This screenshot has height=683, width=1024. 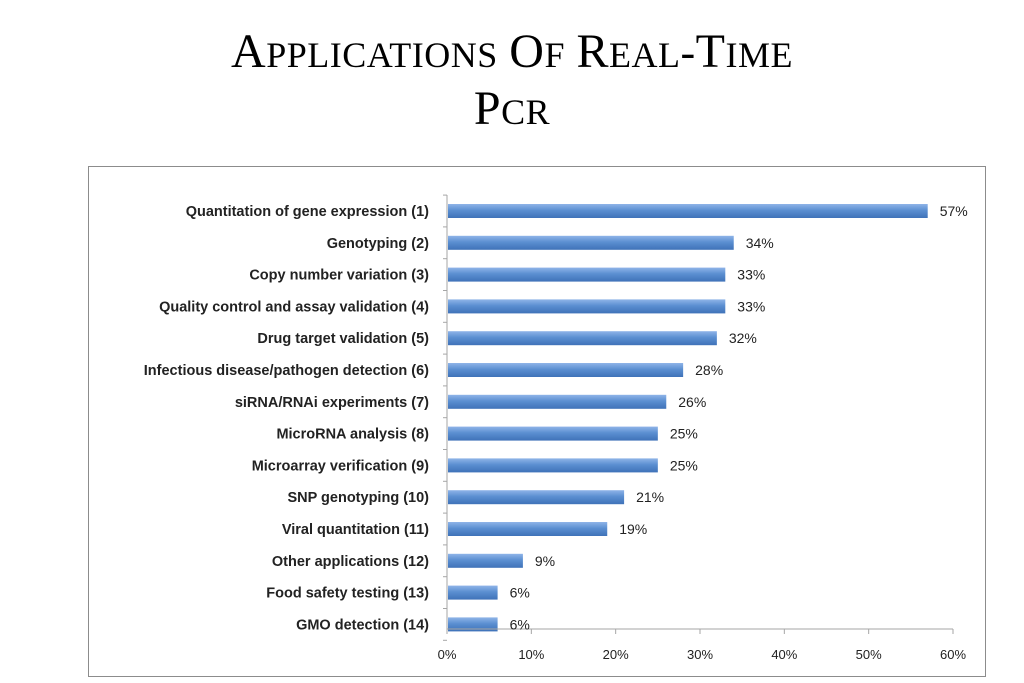 I want to click on value-label: 28%, so click(x=709, y=370).